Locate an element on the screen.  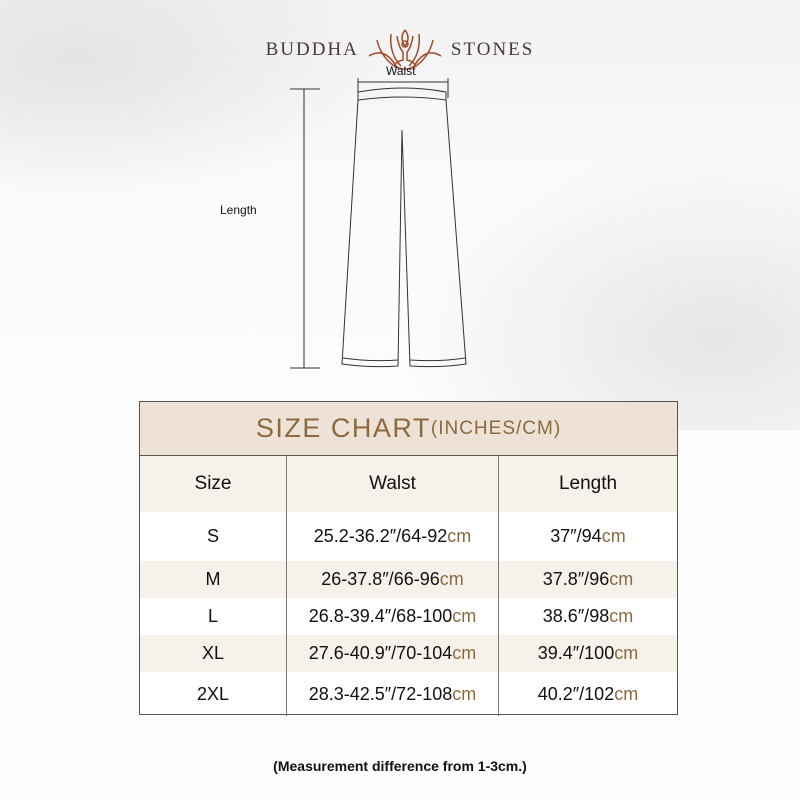
waist-cell: 28.3-42.5″/72-108 cm is located at coordinates (392, 694).